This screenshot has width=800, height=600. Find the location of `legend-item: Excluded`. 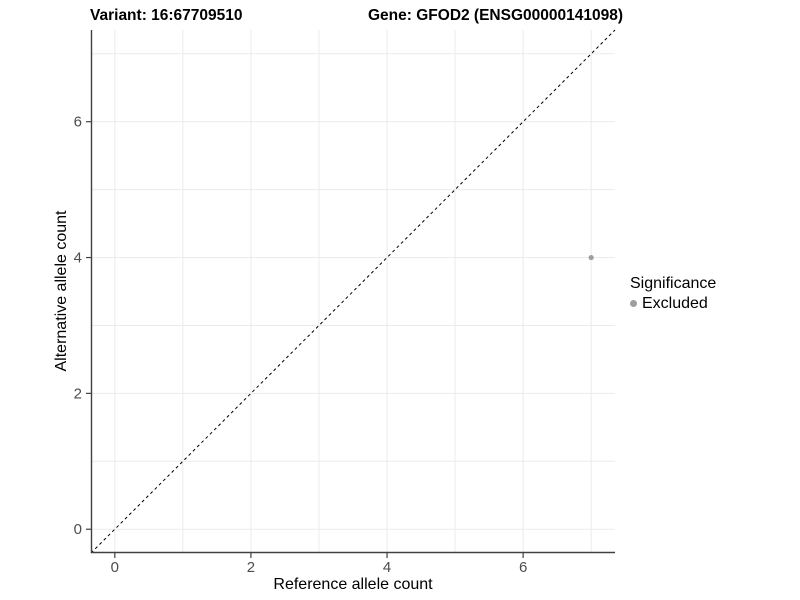

legend-item: Excluded is located at coordinates (673, 303).